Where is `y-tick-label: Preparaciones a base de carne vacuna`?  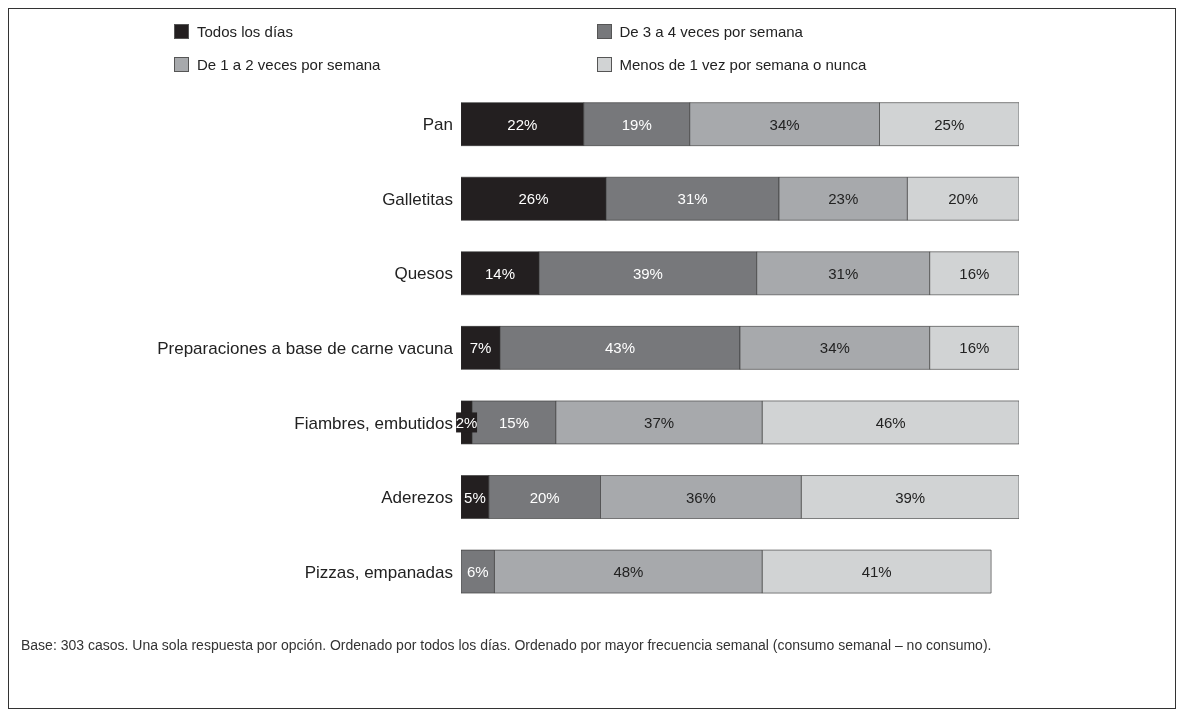
y-tick-label: Preparaciones a base de carne vacuna is located at coordinates (305, 349).